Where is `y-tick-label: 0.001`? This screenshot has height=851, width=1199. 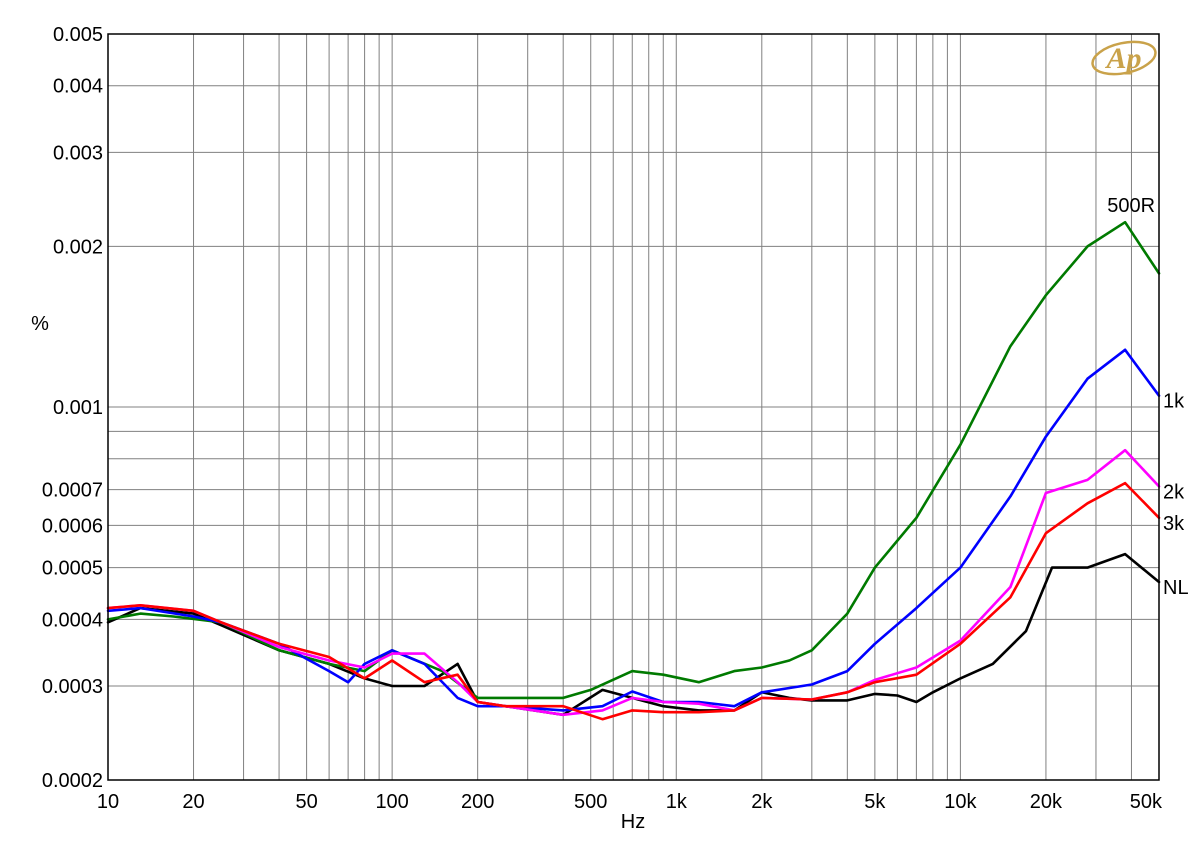 y-tick-label: 0.001 is located at coordinates (78, 408).